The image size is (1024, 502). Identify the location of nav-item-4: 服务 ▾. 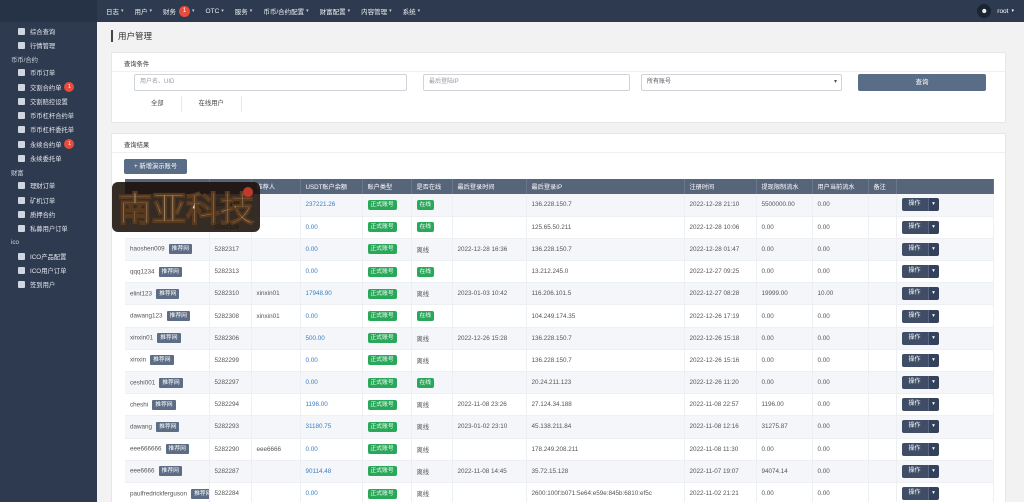
(244, 11).